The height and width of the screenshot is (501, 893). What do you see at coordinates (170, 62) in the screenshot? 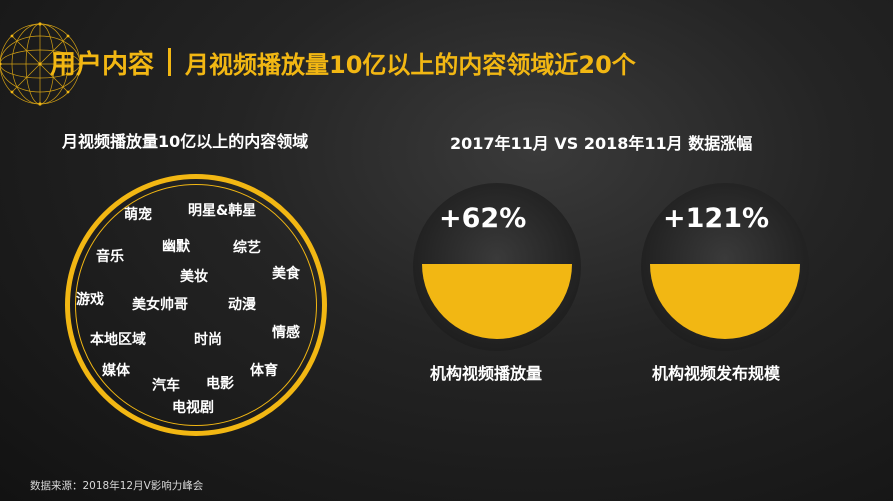
I see `title-divider` at bounding box center [170, 62].